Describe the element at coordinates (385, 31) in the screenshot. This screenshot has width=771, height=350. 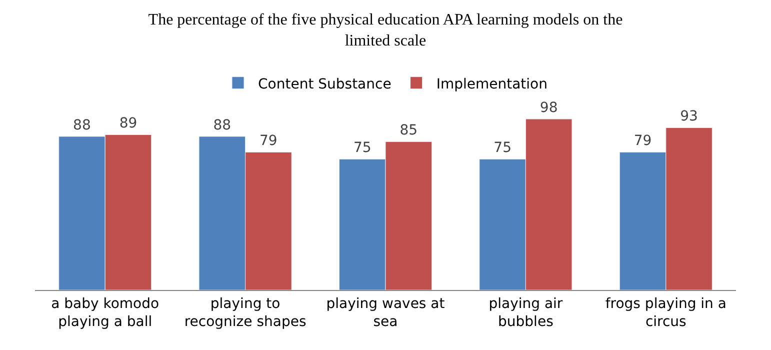
I see `chart-title: The percentage of the five physical education APA learning models on the limited scale` at that location.